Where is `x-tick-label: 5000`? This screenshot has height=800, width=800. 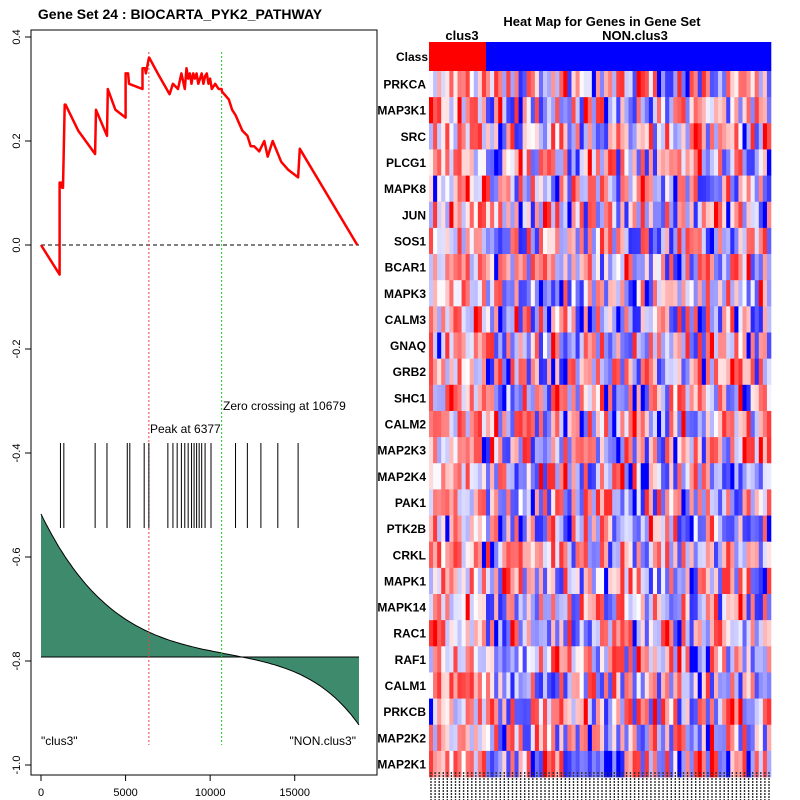 x-tick-label: 5000 is located at coordinates (125, 793).